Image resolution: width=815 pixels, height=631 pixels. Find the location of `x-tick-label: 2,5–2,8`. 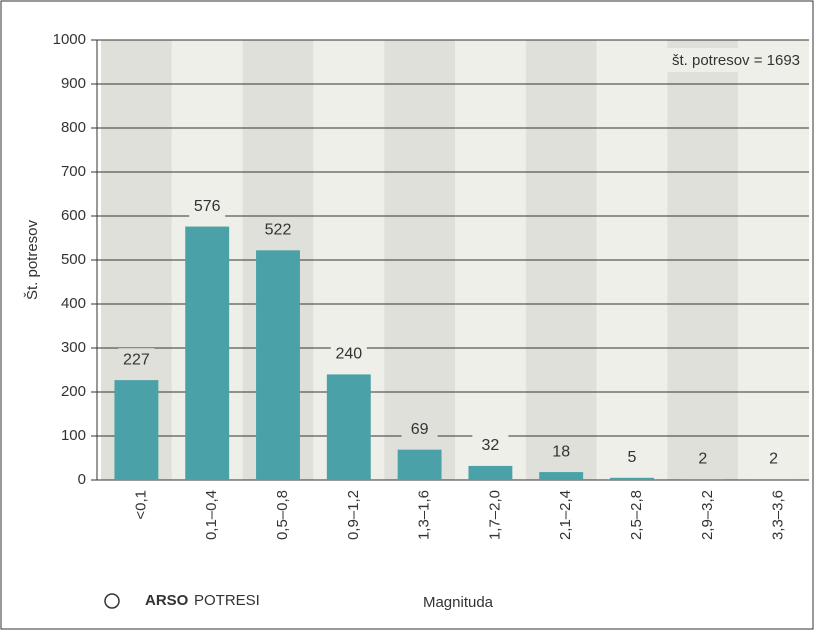

x-tick-label: 2,5–2,8 is located at coordinates (636, 515).